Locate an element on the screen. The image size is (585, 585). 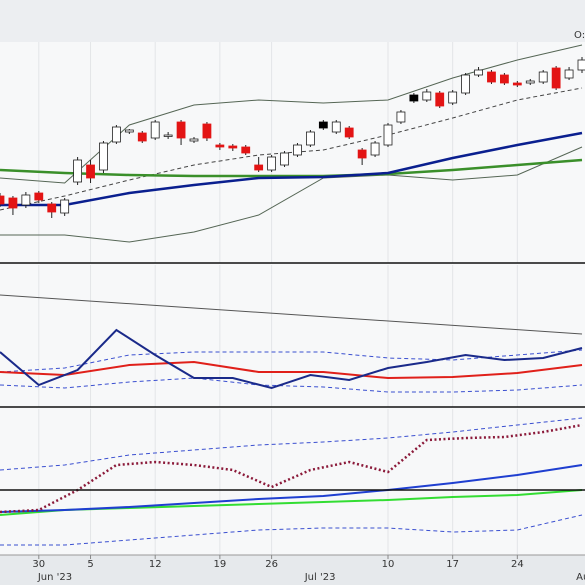
month-label: Jun '23 is located at coordinates (54, 577).